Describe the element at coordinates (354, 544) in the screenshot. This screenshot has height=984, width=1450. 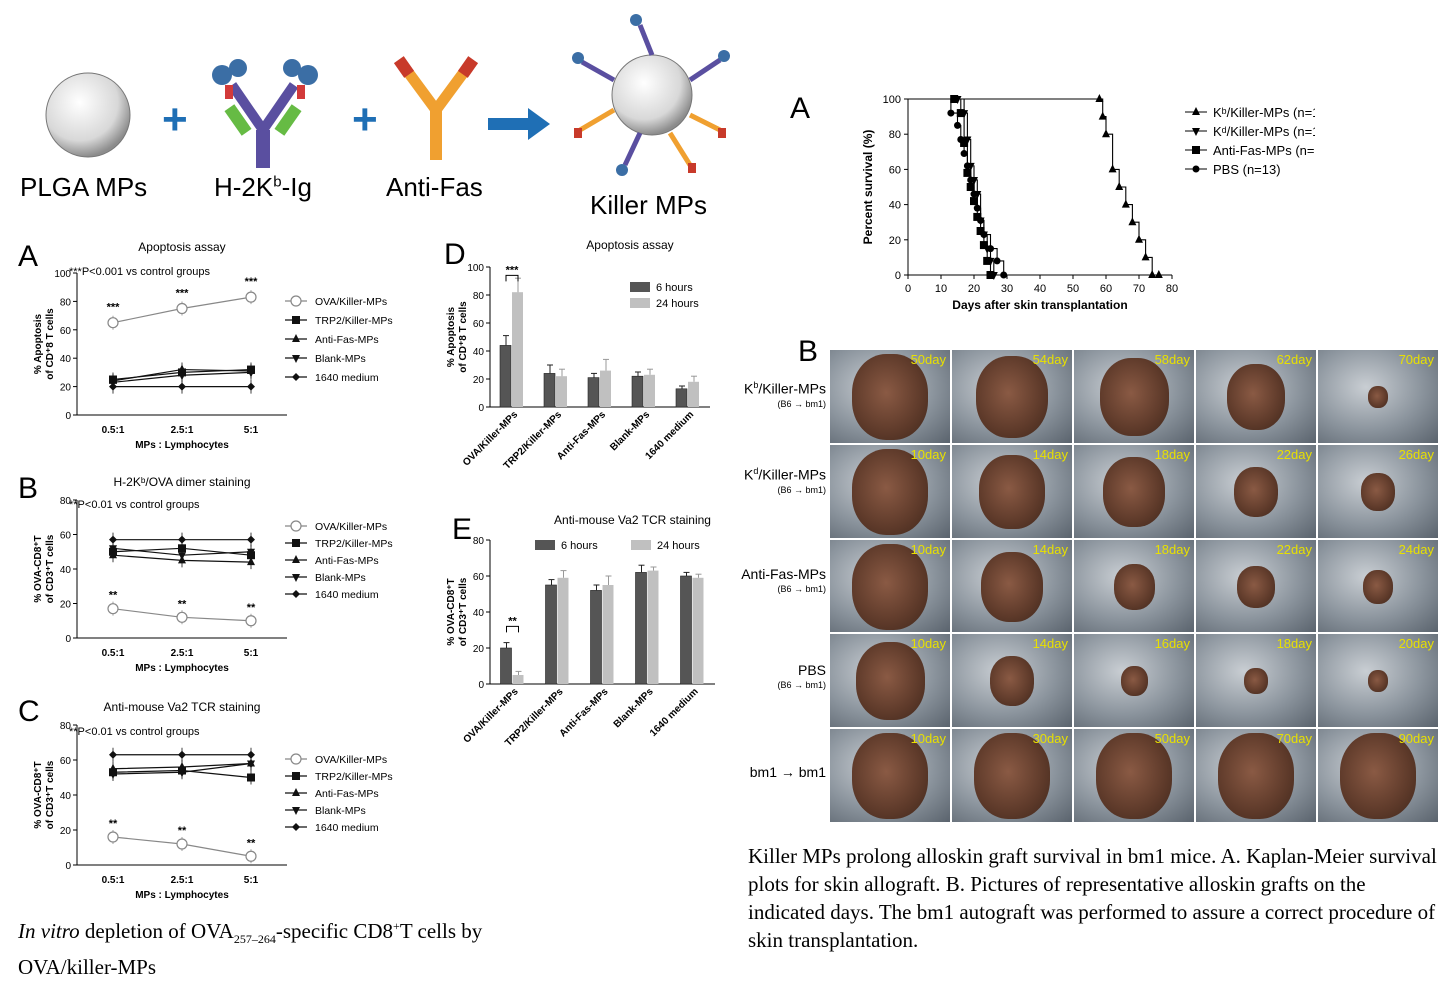
I see `legend-label: TRP2/Killer-MPs` at that location.